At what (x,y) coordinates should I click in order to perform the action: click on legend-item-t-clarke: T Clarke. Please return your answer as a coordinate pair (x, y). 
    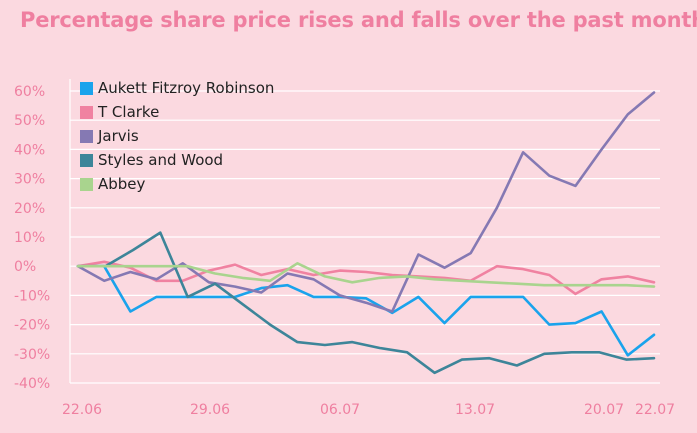
    Looking at the image, I should click on (177, 112).